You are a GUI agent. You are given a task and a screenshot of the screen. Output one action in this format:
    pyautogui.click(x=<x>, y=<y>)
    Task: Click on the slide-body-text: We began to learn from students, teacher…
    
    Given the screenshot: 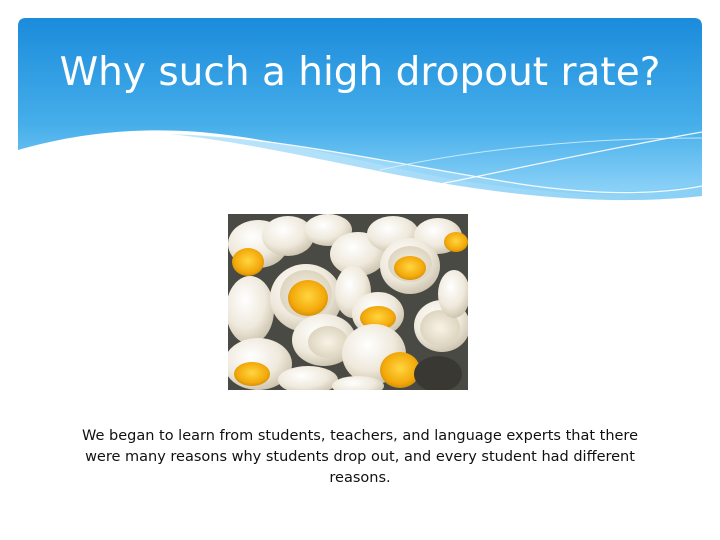 What is the action you would take?
    pyautogui.click(x=359, y=457)
    